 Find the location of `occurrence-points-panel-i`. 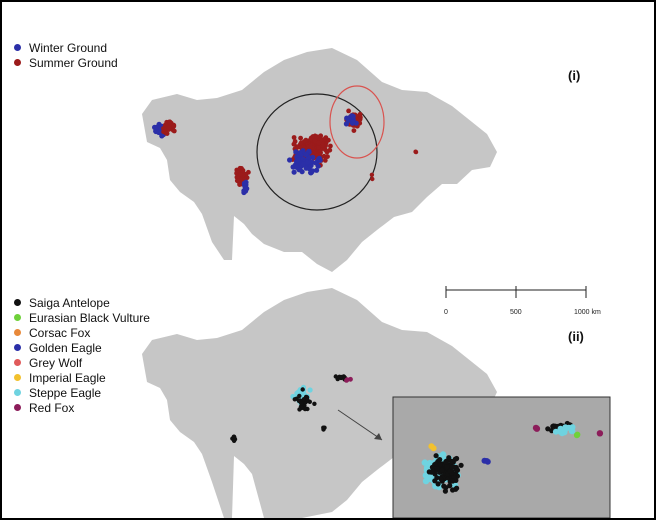

occurrence-points-panel-i is located at coordinates (285, 152).